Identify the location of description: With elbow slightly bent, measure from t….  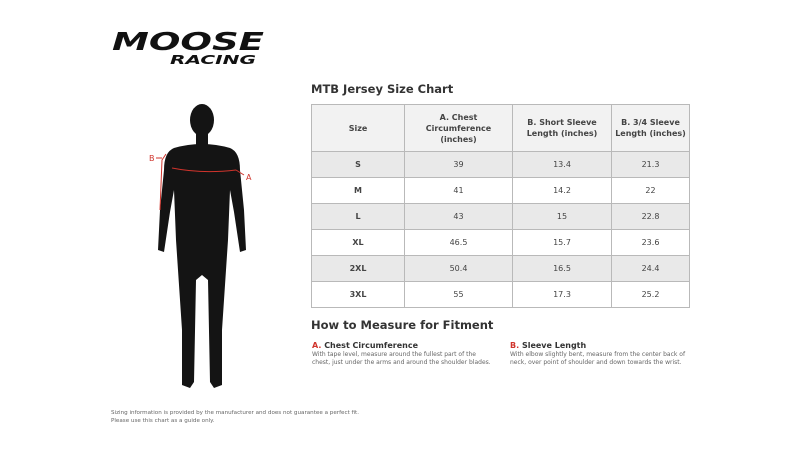
(598, 358).